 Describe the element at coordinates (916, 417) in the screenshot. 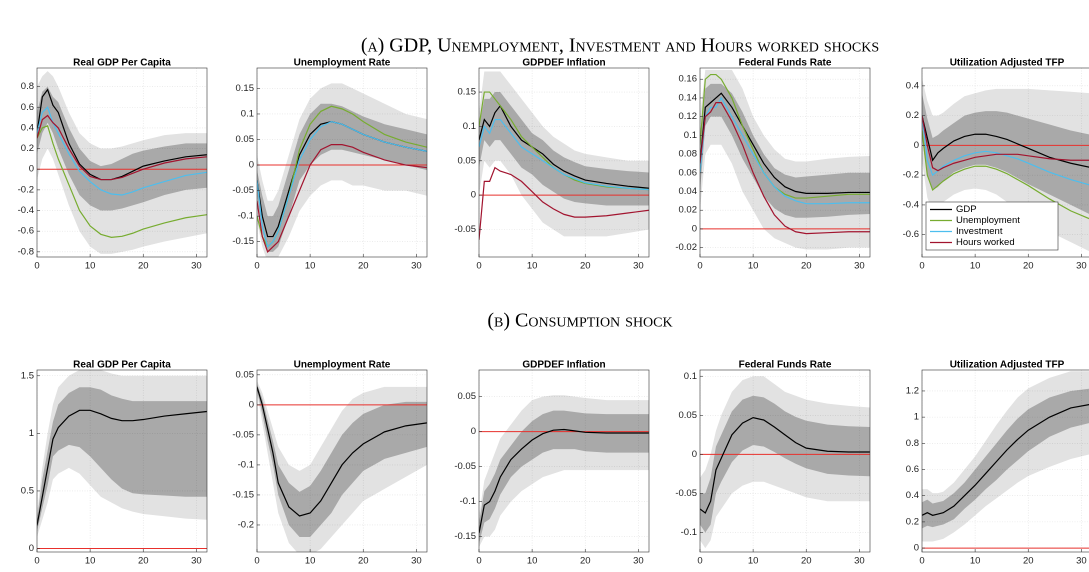

I see `y-tick-label: 1` at that location.